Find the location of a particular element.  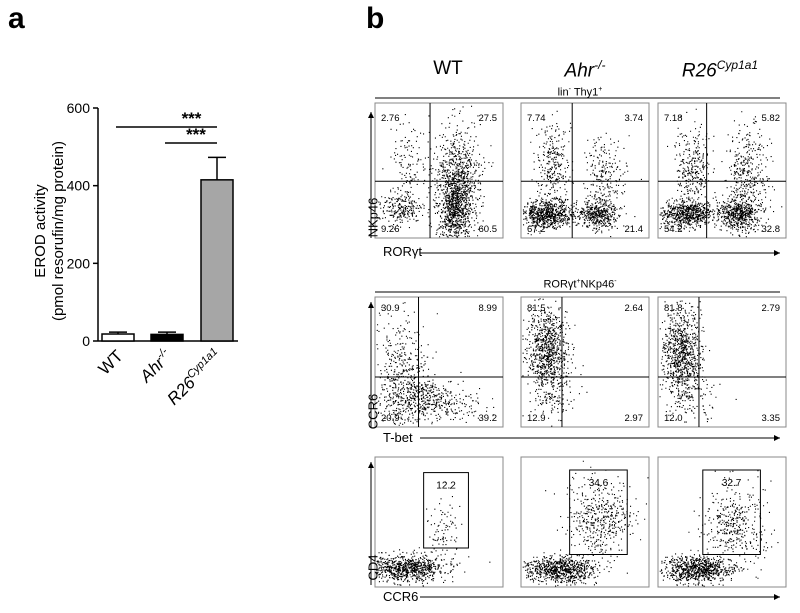

quadrant-value-ur: 27.5 is located at coordinates (488, 118).